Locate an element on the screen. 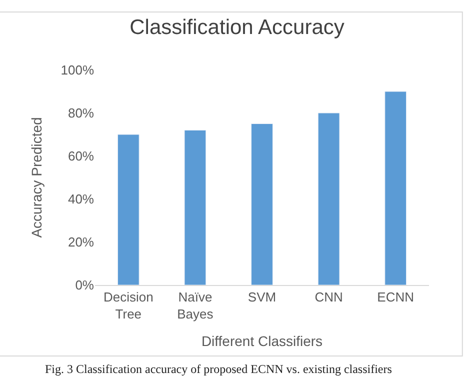  y-tick-label: 60% is located at coordinates (81, 156).